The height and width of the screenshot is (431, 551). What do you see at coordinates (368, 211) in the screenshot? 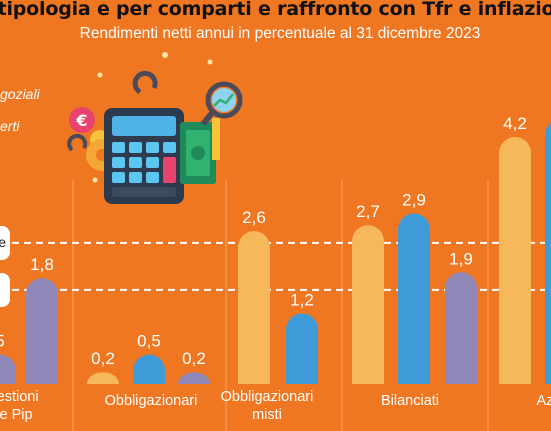
I see `bar-value-label-4-1: 2,7` at bounding box center [368, 211].